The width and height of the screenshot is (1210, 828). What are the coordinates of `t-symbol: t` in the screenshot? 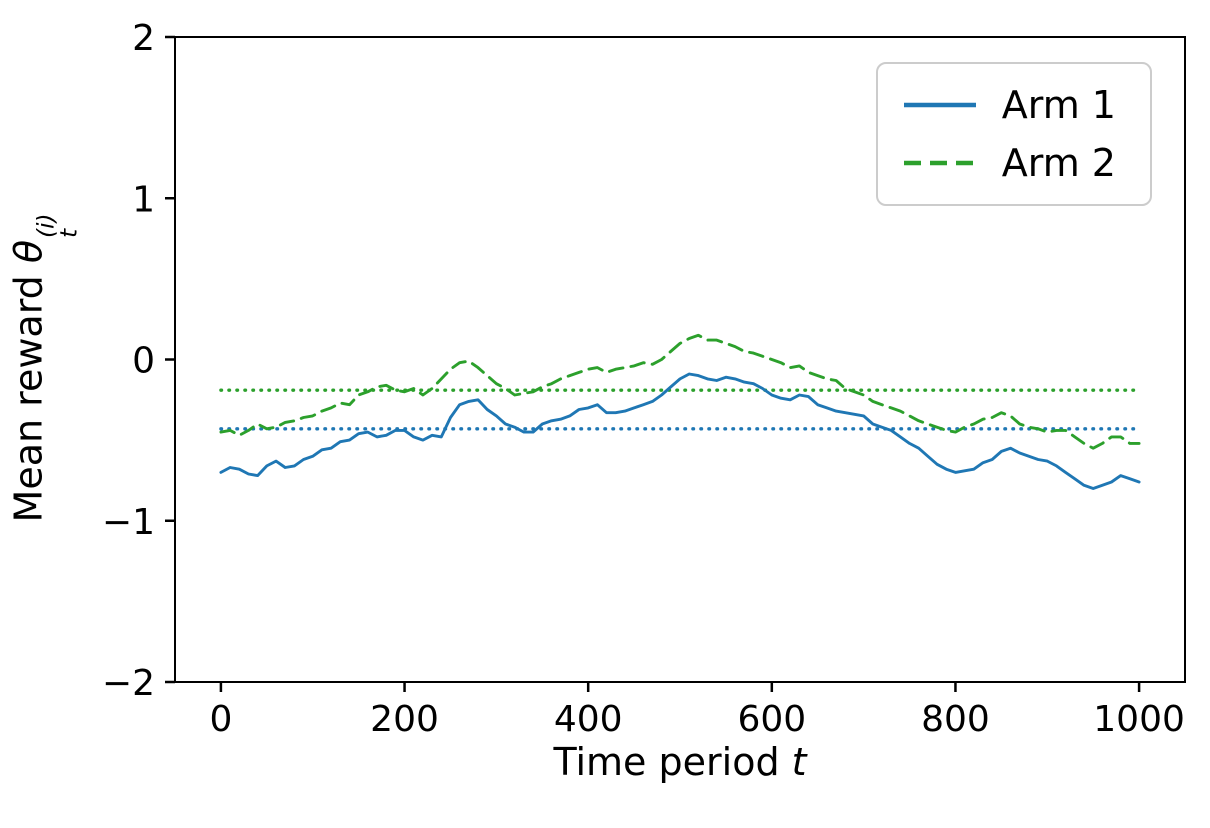 It's located at (799, 762).